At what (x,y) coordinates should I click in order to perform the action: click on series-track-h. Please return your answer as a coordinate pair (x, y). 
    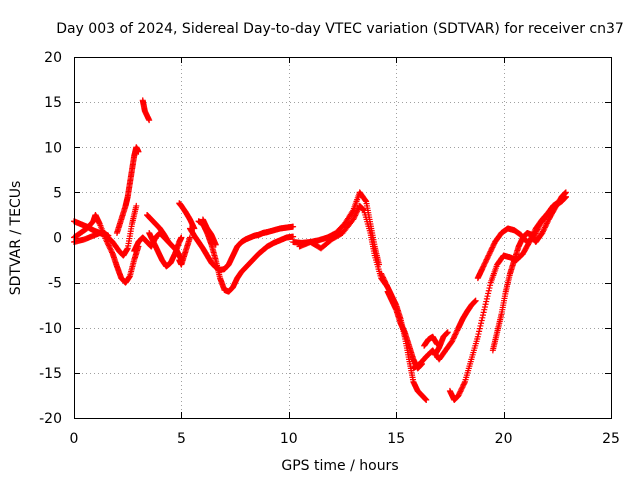
    Looking at the image, I should click on (165, 249).